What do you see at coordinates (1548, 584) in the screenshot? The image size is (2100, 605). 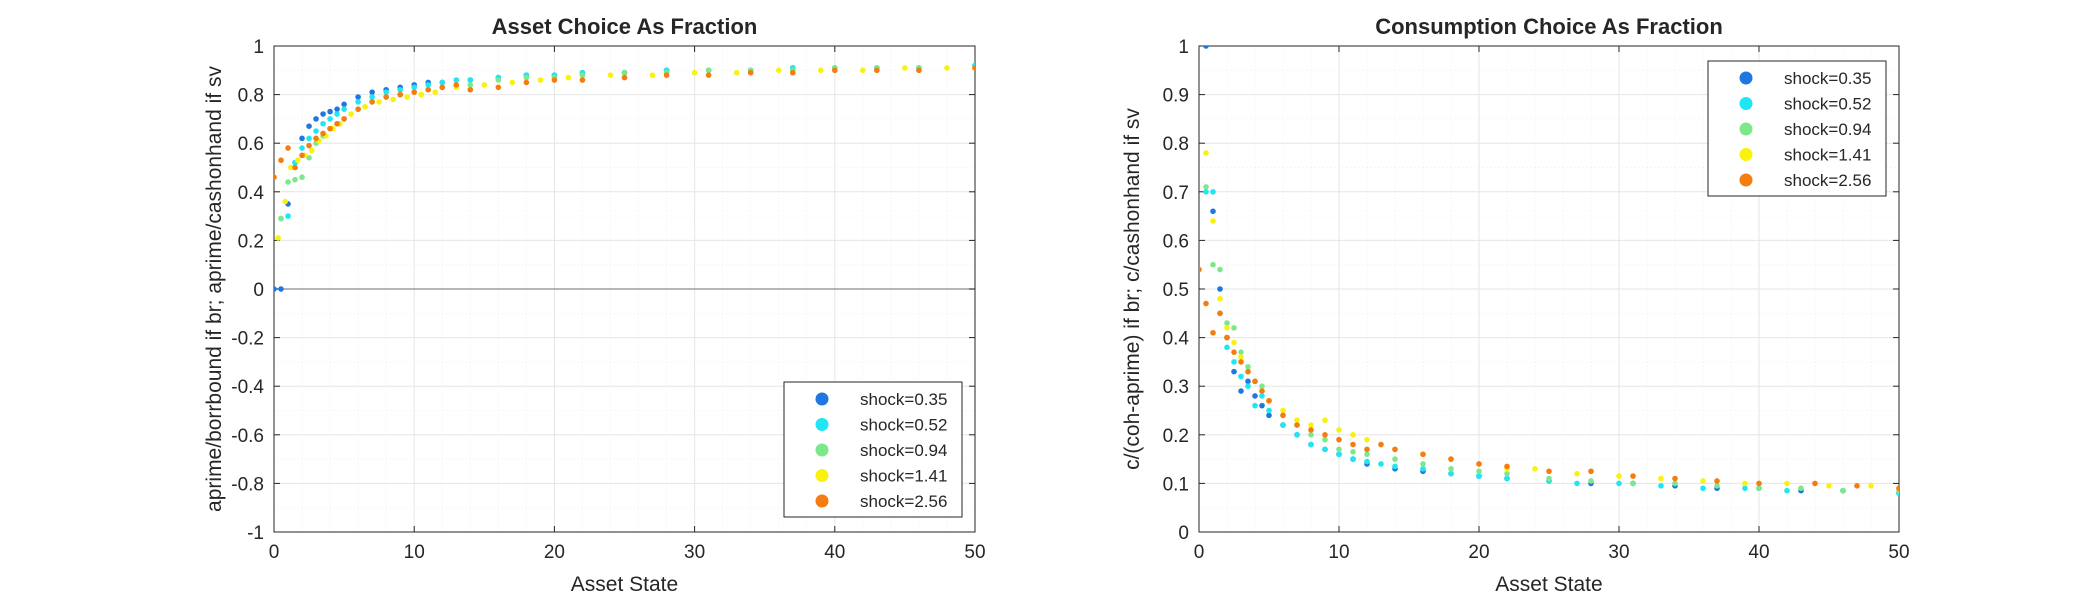 I see `x-axis-label: Asset State` at bounding box center [1548, 584].